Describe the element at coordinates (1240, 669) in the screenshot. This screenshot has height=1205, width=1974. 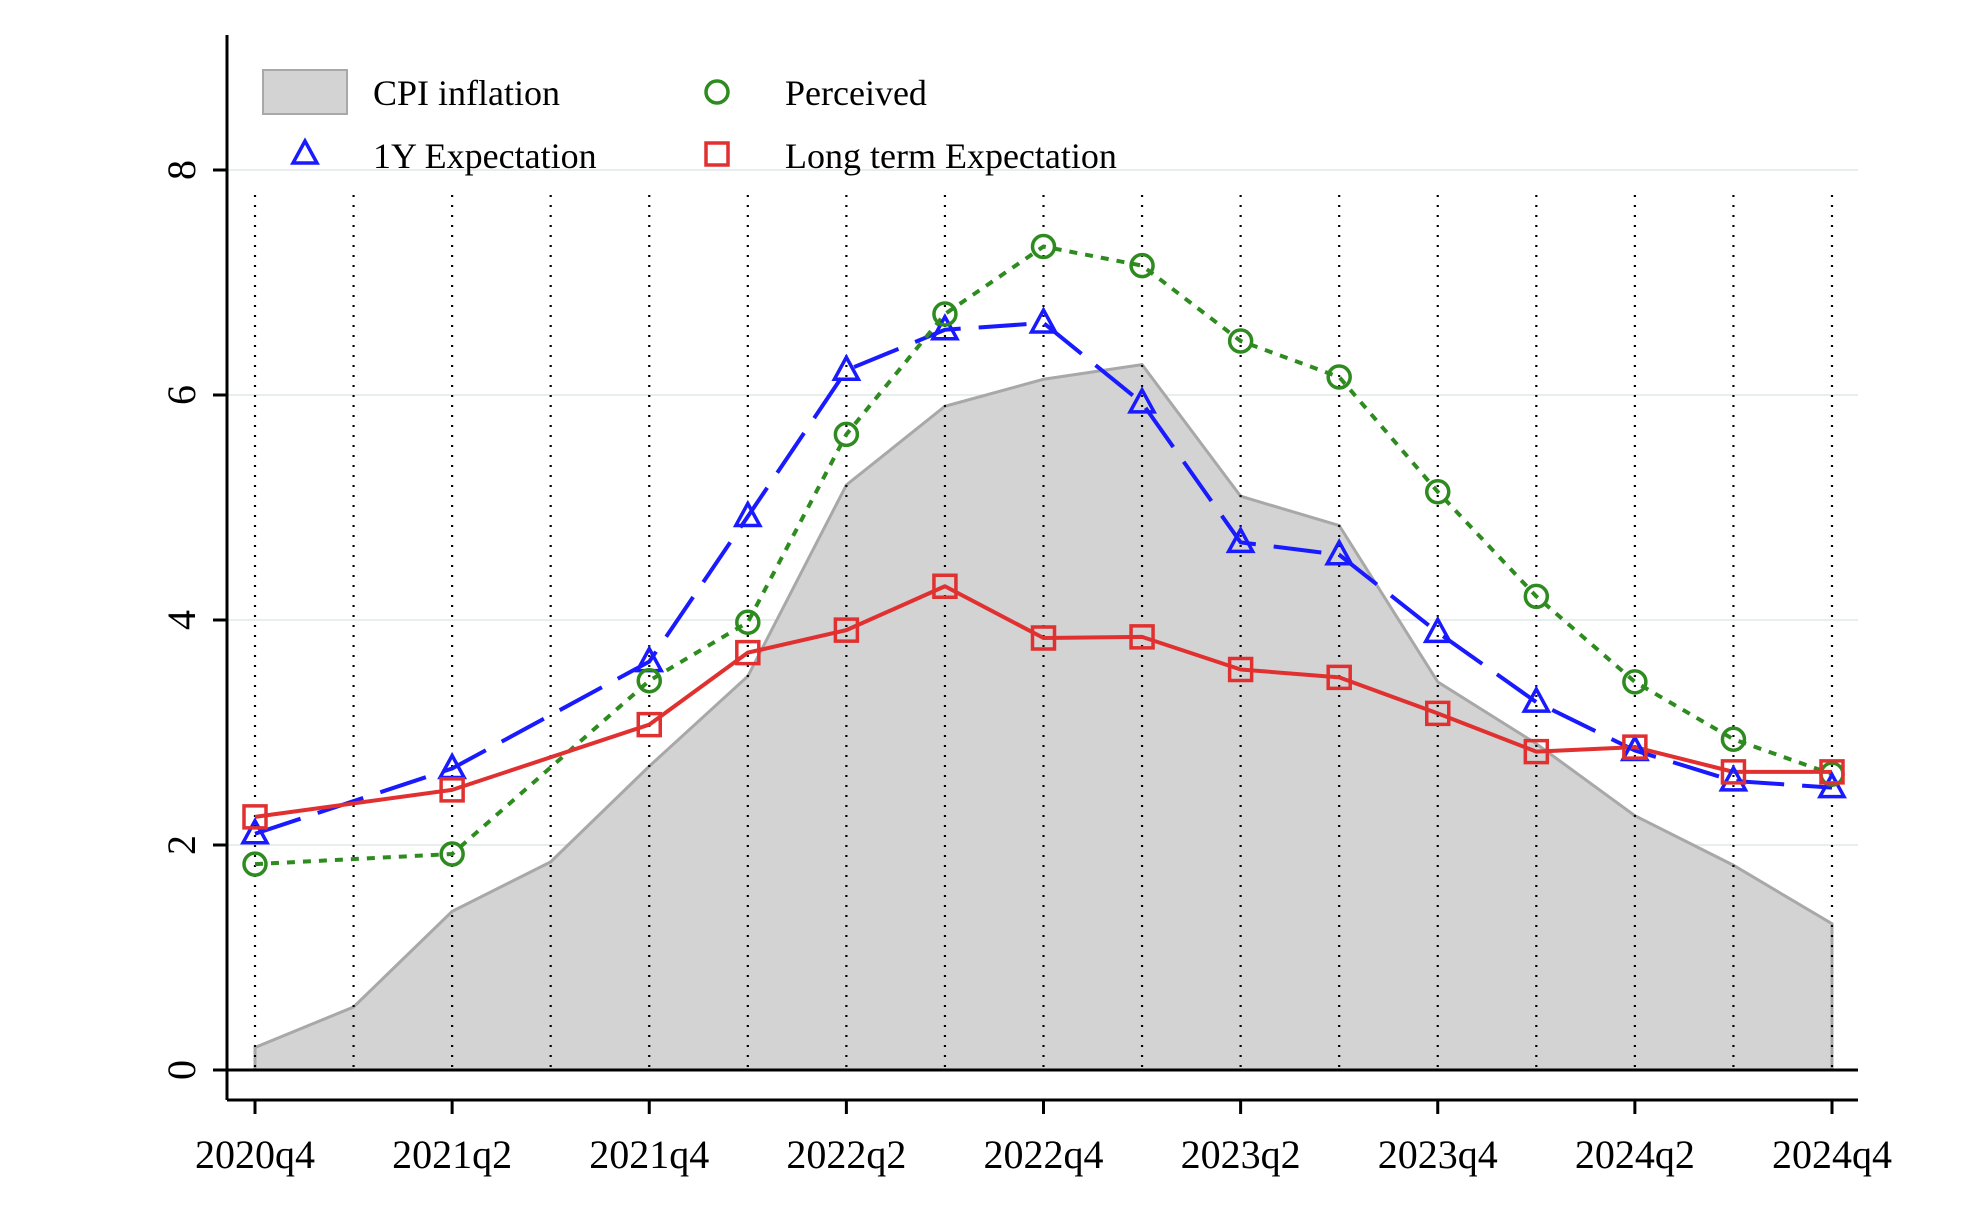
I see `square-marker-2023q2` at that location.